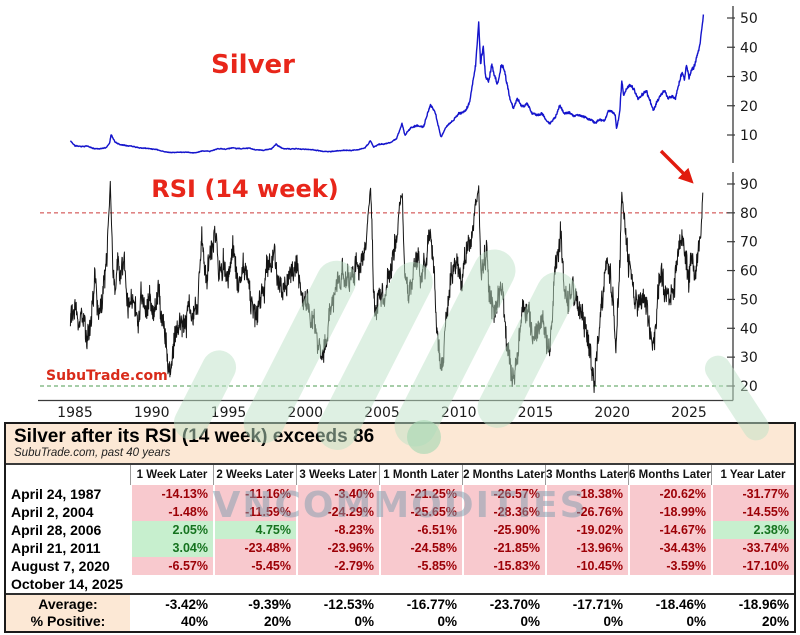 This screenshot has height=635, width=800. What do you see at coordinates (586, 512) in the screenshot?
I see `return-value-cell: -26.76%` at bounding box center [586, 512].